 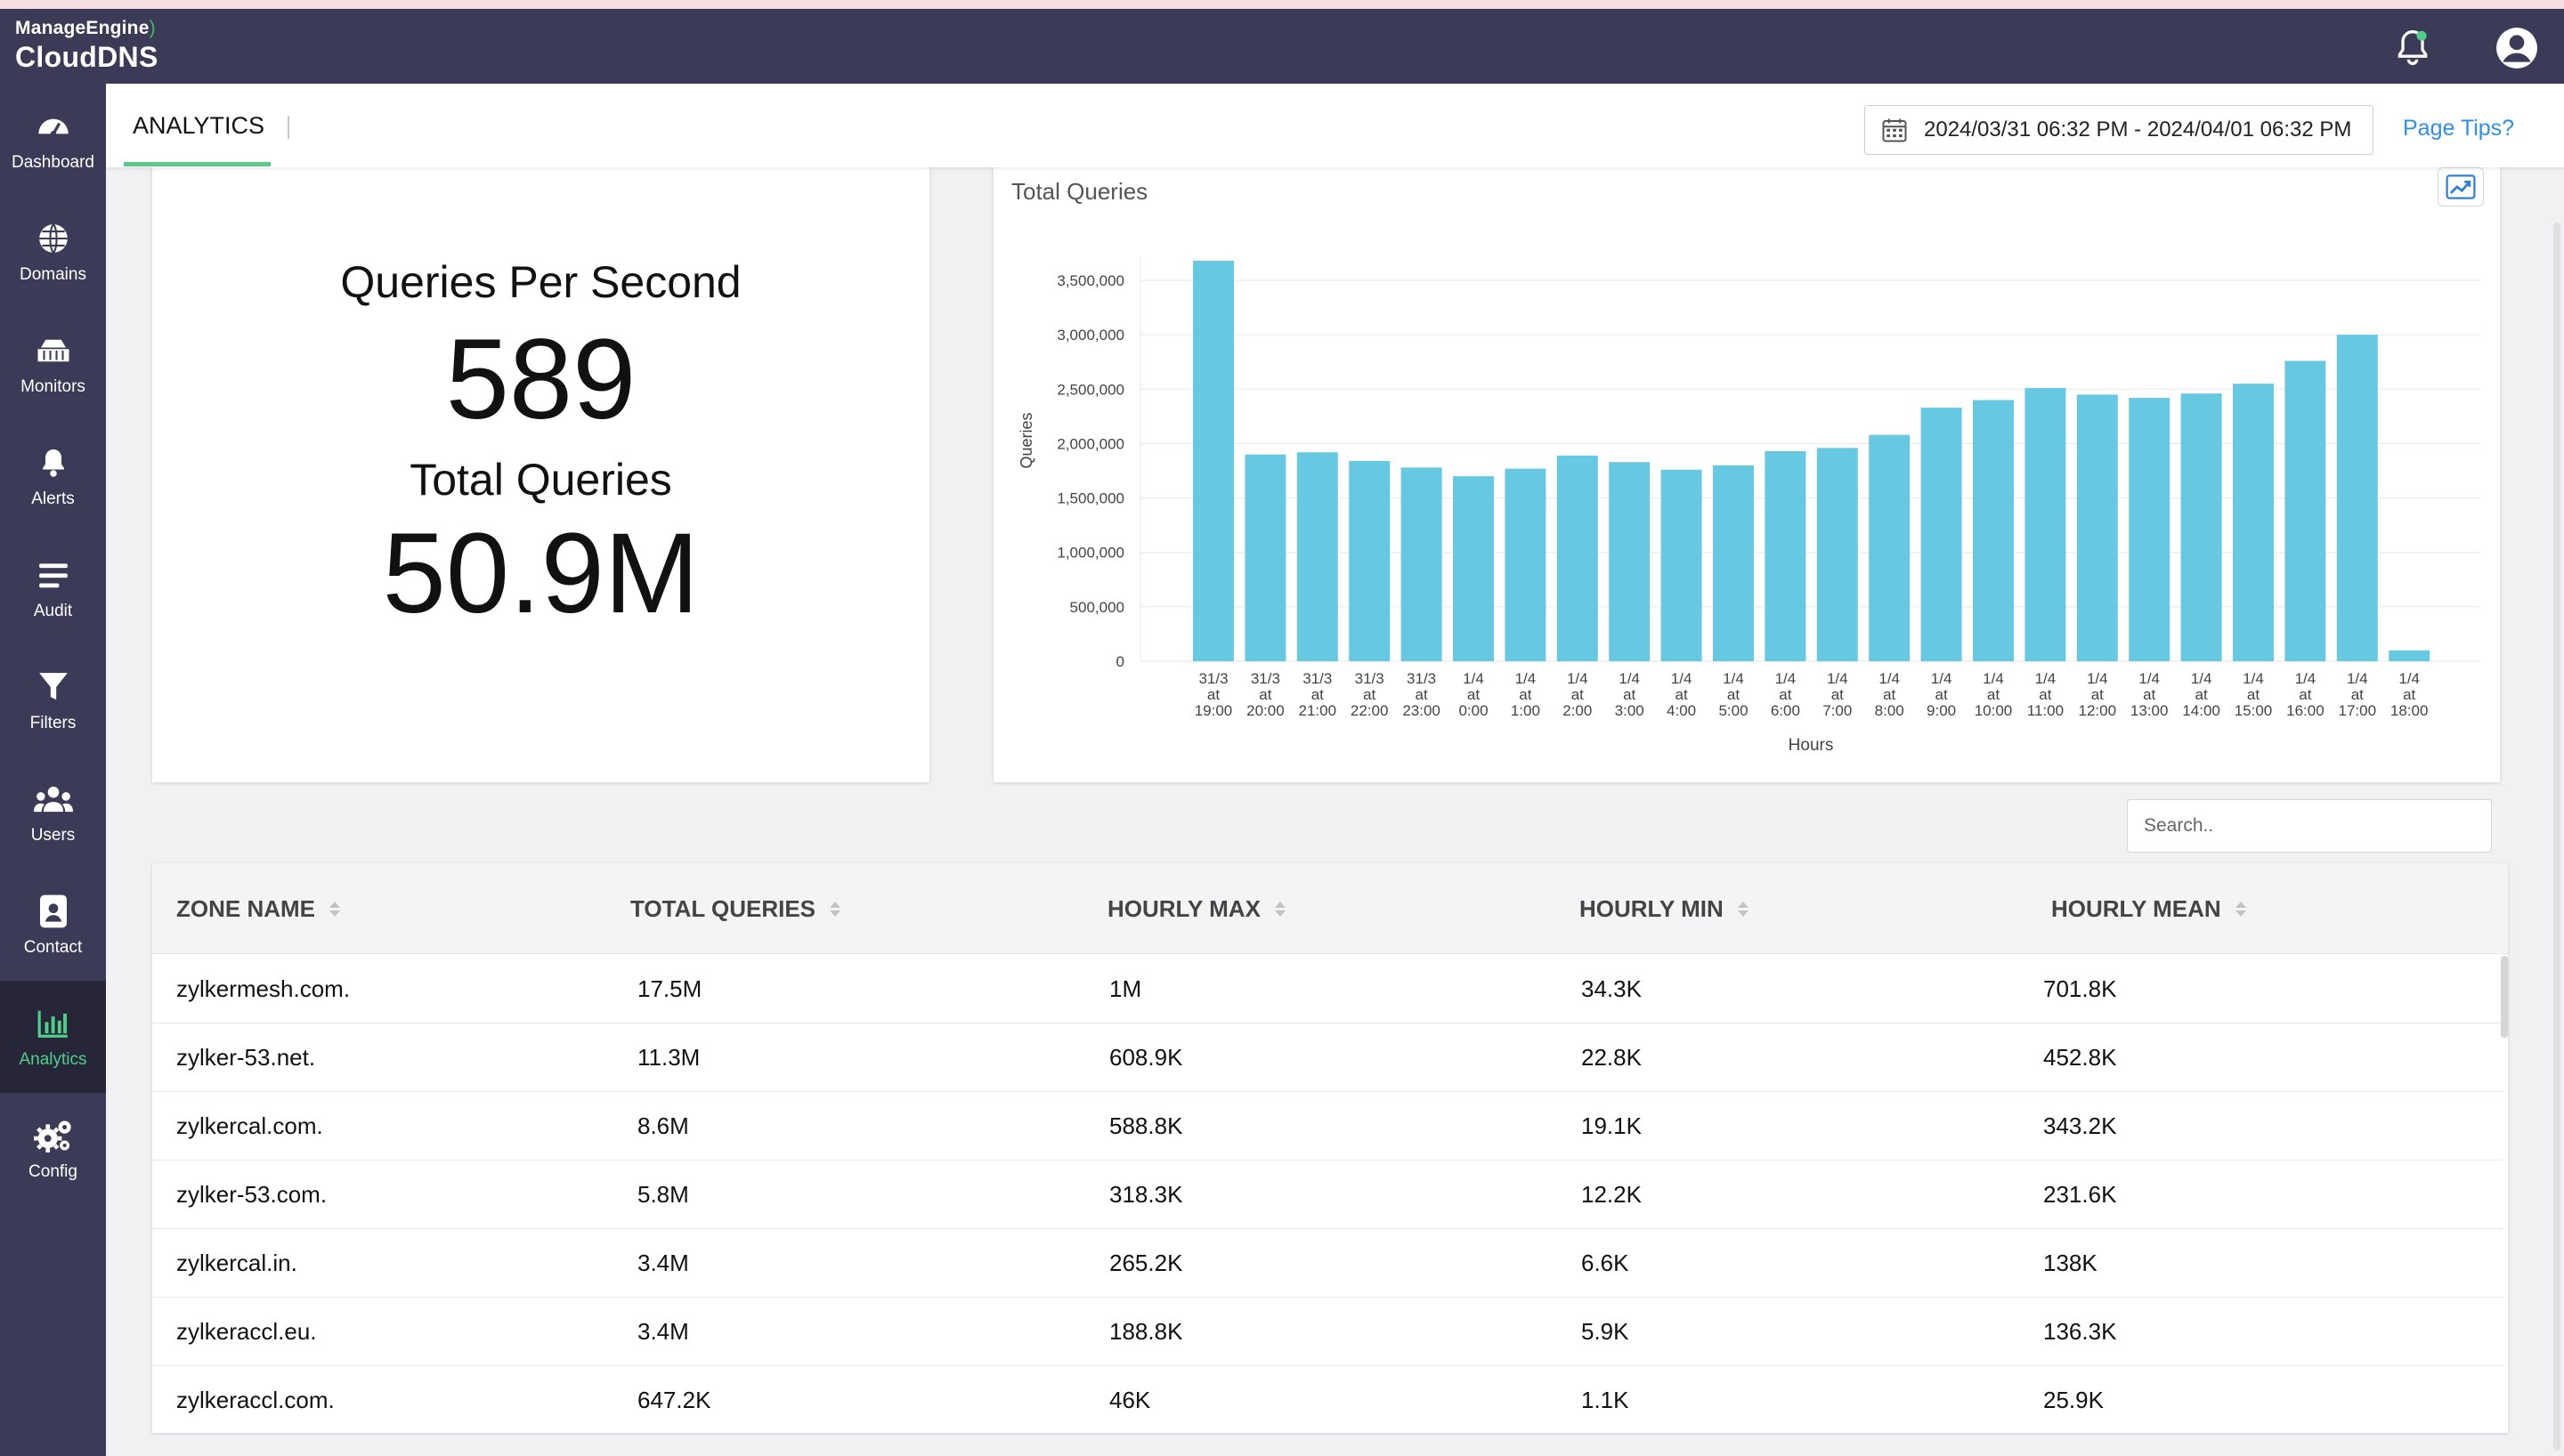 What do you see at coordinates (53, 350) in the screenshot?
I see `monitor-icon` at bounding box center [53, 350].